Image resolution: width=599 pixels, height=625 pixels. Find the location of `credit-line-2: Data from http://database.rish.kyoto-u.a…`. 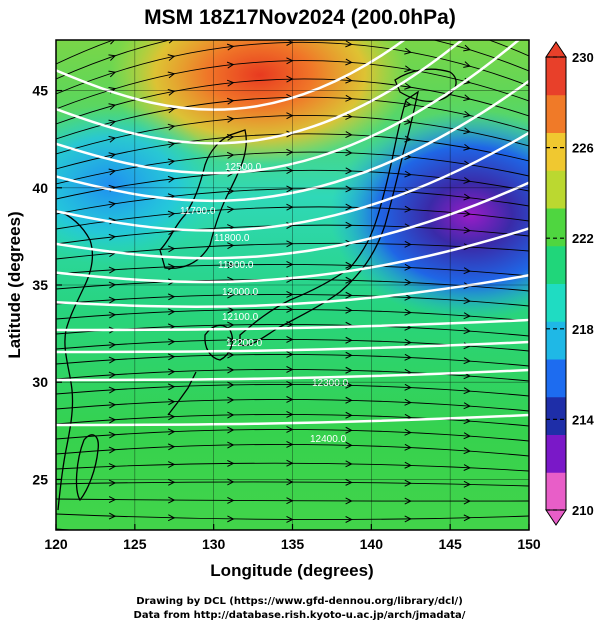

credit-line-2: Data from http://database.rish.kyoto-u.a… is located at coordinates (299, 615).